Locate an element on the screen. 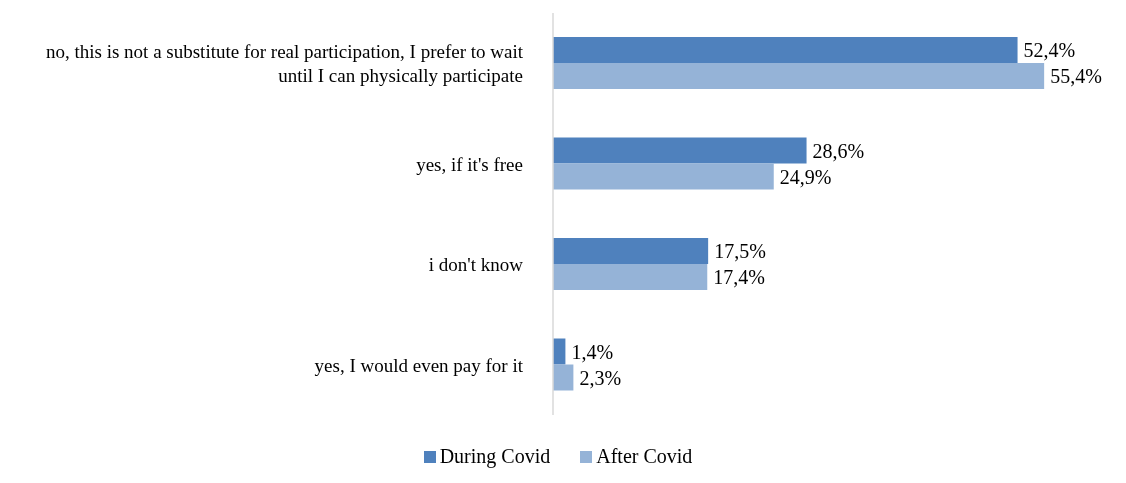  y-tick-label: yes, I would even pay for it is located at coordinates (419, 365).